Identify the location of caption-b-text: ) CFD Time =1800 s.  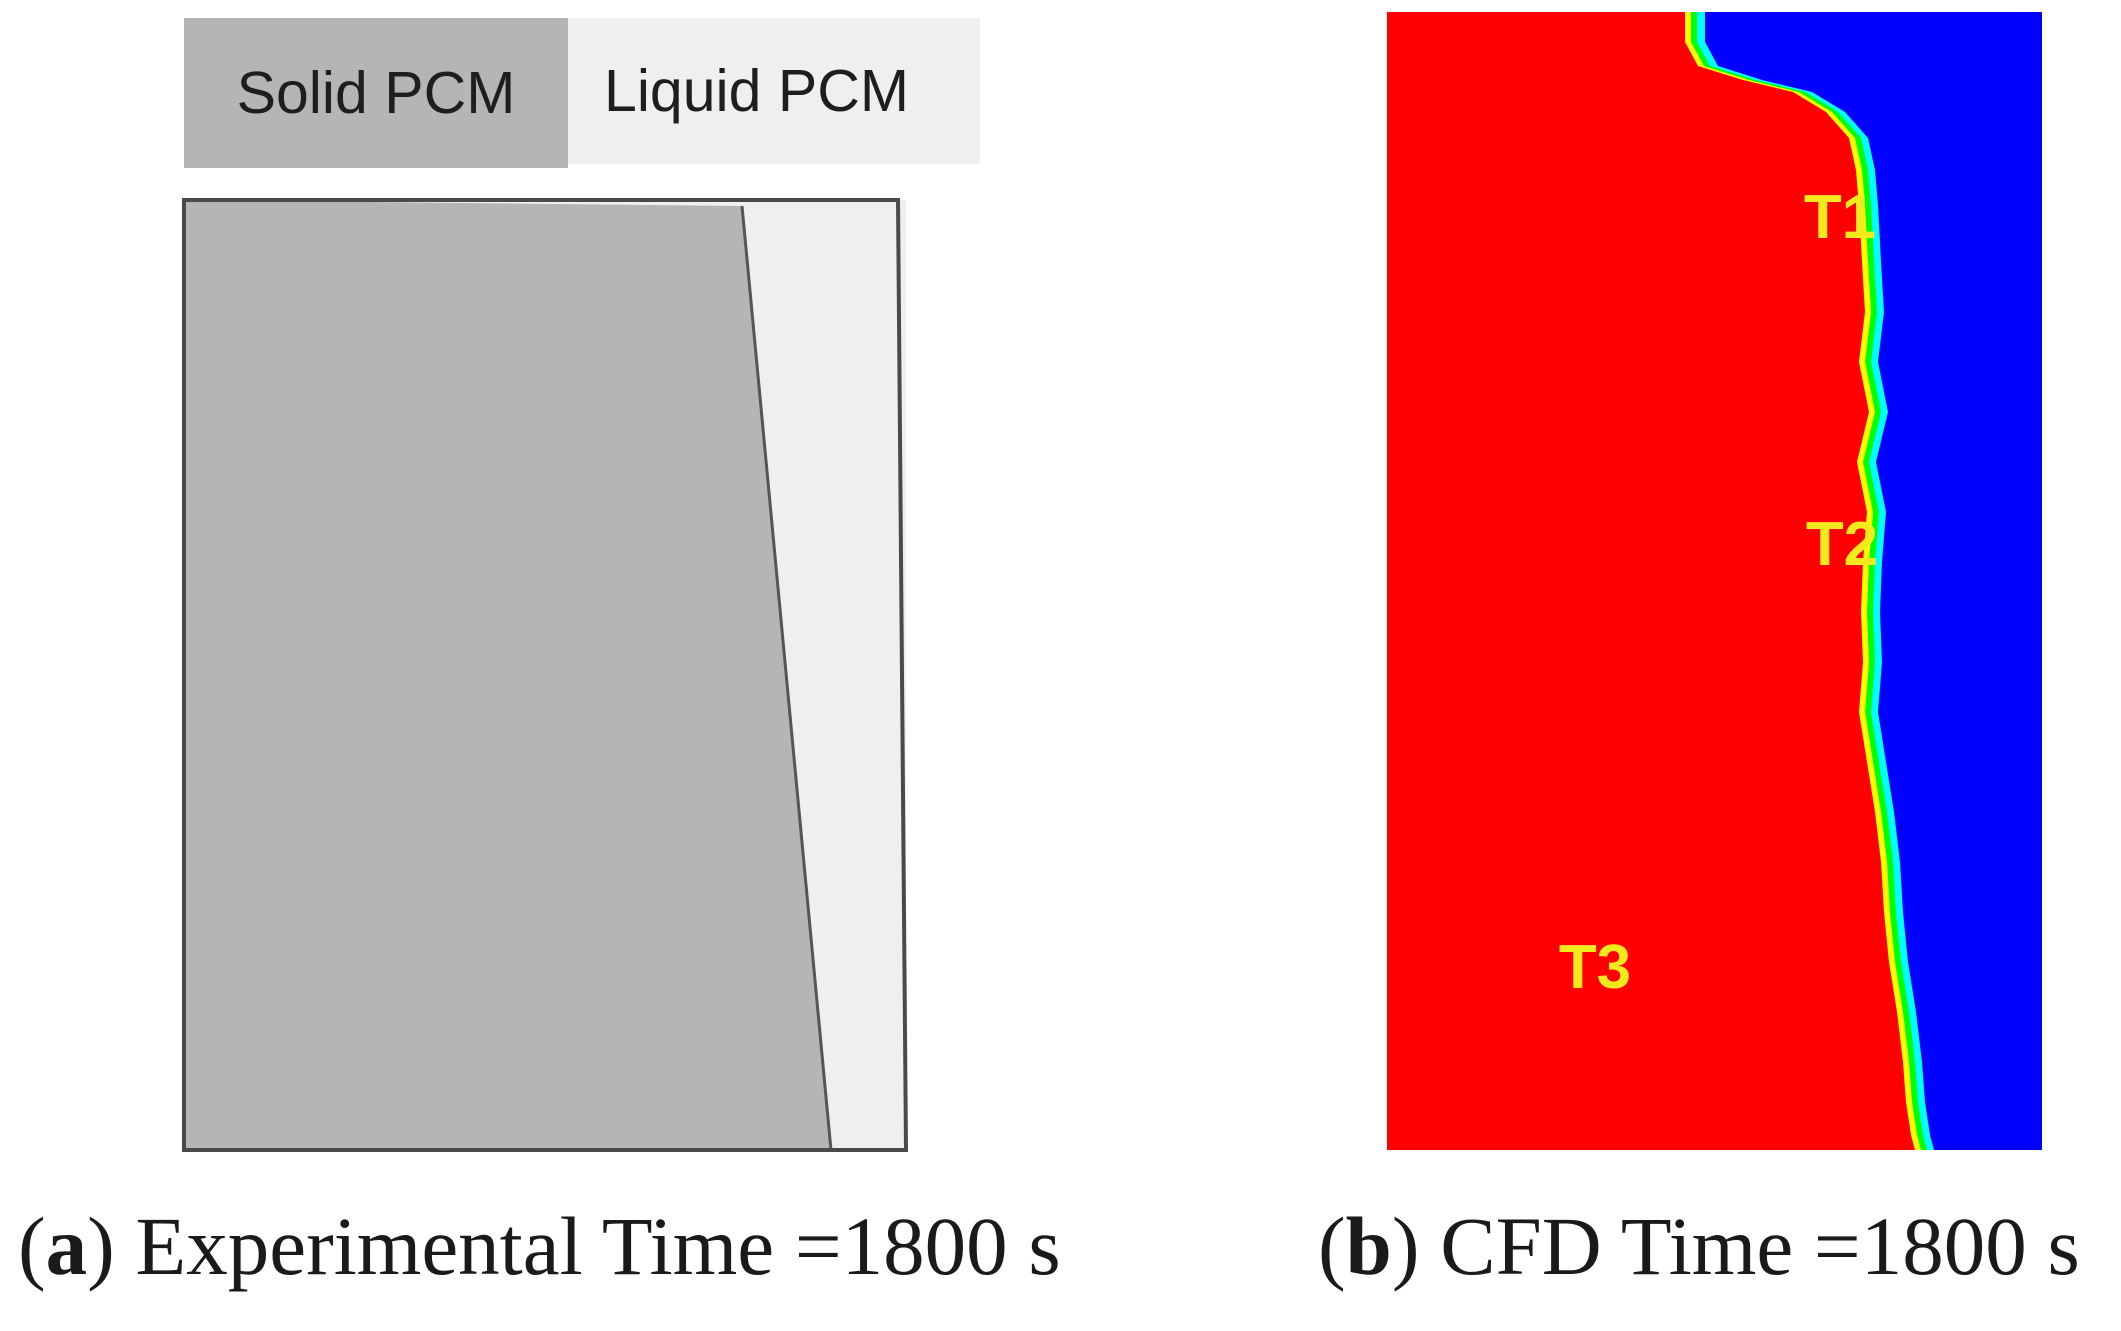
(1735, 1246).